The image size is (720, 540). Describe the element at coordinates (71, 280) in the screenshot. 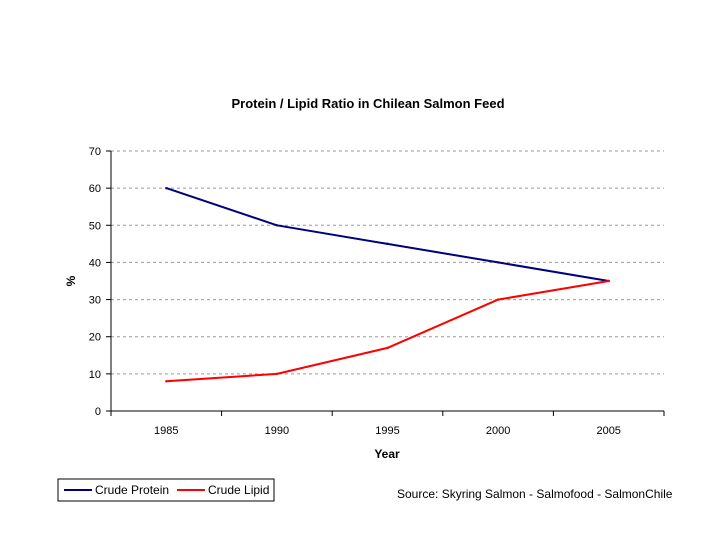

I see `y-axis-label: %` at that location.